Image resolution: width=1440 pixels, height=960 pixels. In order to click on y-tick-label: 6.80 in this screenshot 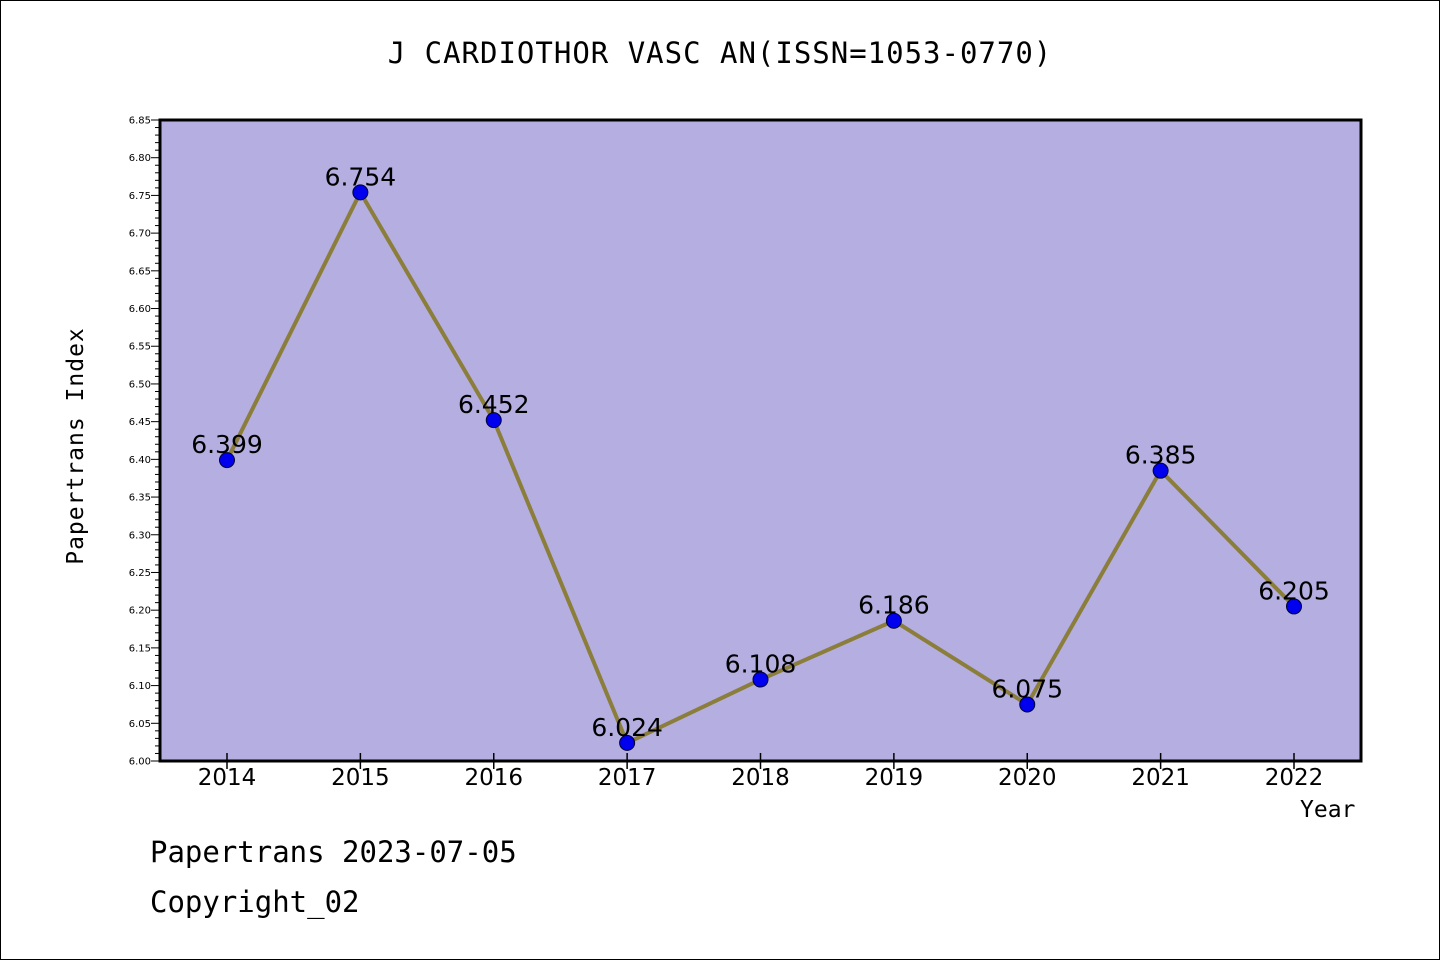, I will do `click(140, 158)`.